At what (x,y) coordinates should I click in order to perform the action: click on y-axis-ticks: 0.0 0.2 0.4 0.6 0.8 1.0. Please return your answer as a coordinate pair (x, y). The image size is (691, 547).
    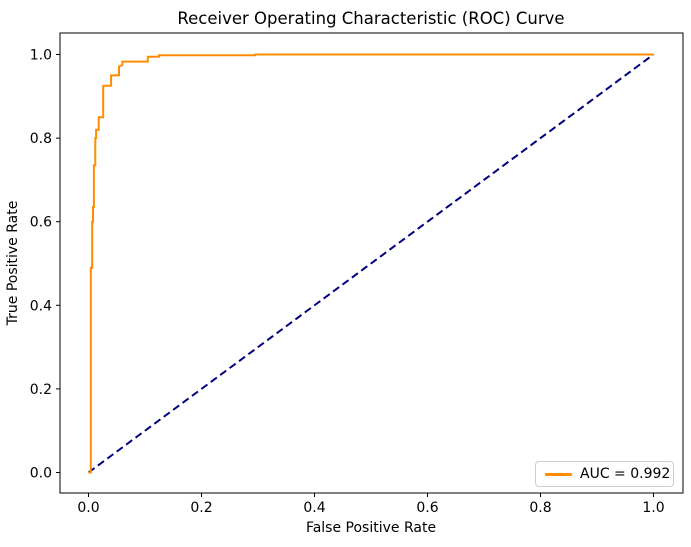
    Looking at the image, I should click on (45, 265).